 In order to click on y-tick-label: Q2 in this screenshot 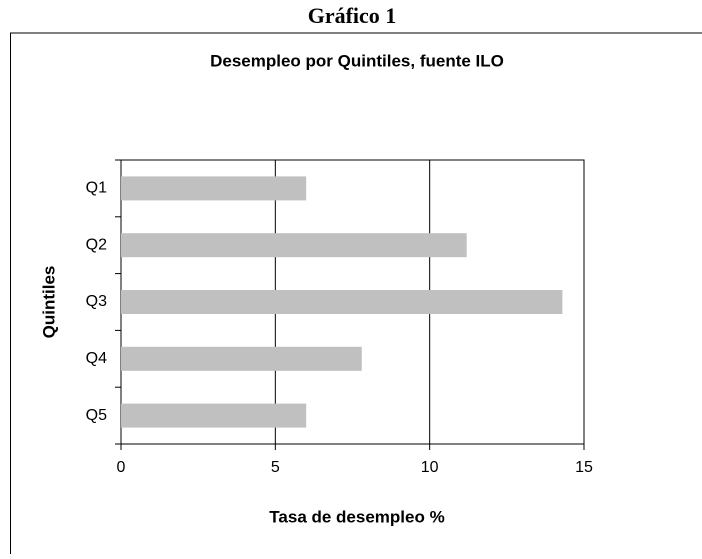, I will do `click(96, 244)`.